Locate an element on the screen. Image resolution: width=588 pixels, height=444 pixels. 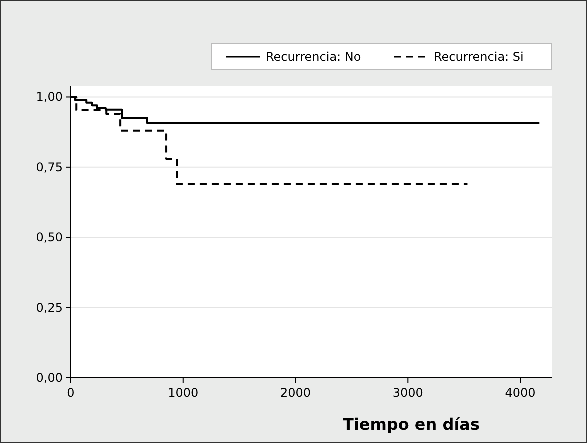
y-tick-label: 0,00 is located at coordinates (49, 378).